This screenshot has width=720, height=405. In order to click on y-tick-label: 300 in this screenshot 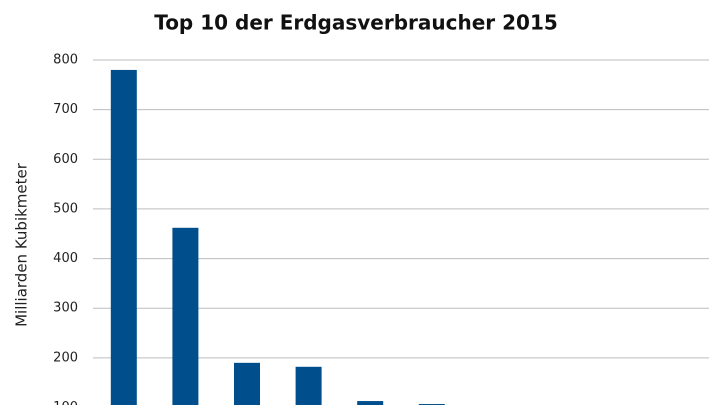, I will do `click(65, 308)`.